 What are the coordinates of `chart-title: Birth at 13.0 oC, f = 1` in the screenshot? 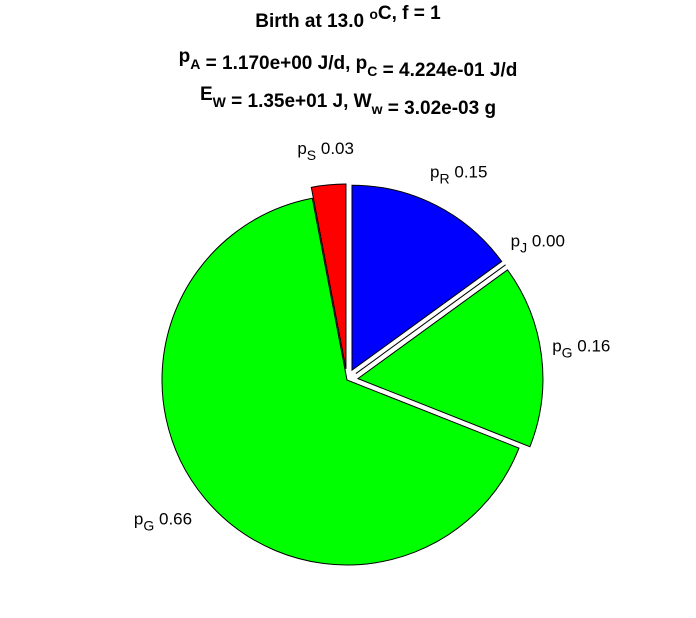 It's located at (348, 17).